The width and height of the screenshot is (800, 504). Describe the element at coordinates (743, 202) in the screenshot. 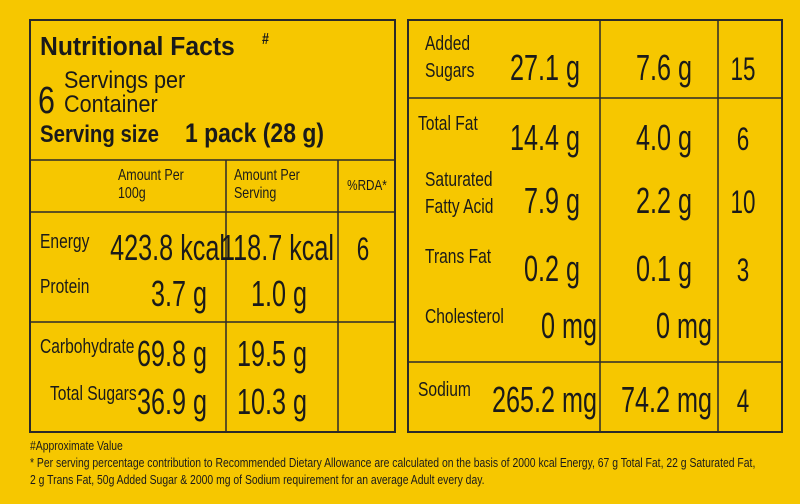

I see `value-rda: 10` at that location.